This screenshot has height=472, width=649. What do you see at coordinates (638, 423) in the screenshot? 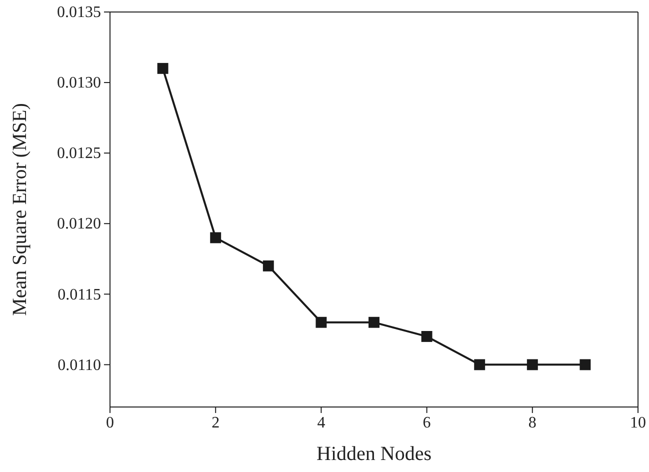
I see `x-tick-label: 10` at bounding box center [638, 423].